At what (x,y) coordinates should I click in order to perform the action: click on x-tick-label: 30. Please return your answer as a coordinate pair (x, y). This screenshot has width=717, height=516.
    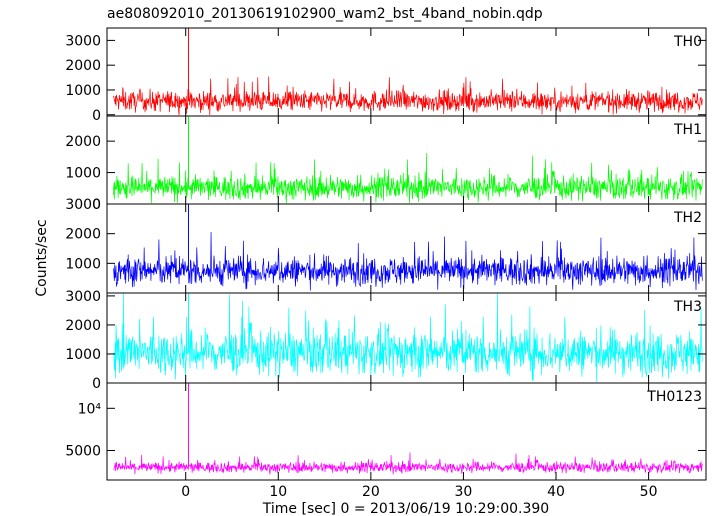
    Looking at the image, I should click on (464, 492).